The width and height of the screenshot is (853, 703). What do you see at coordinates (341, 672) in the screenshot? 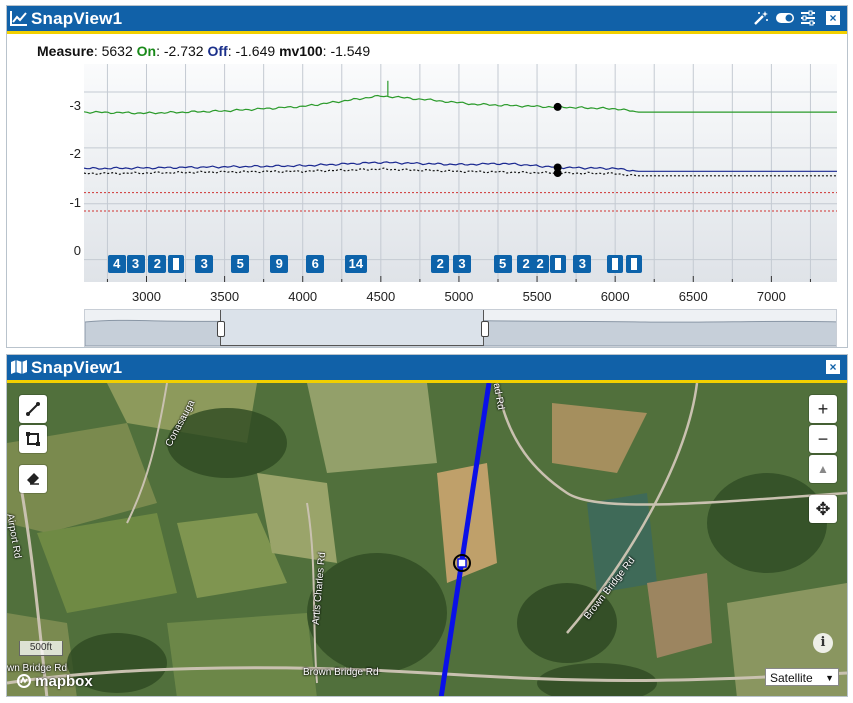
I see `road-label-brown-bridge-rd-bottom: Brown Bridge Rd` at bounding box center [341, 672].